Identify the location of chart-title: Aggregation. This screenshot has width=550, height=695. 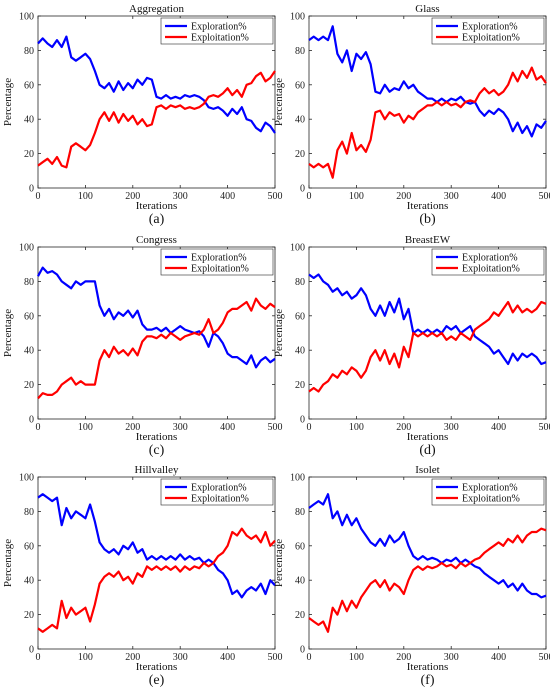
(156, 9).